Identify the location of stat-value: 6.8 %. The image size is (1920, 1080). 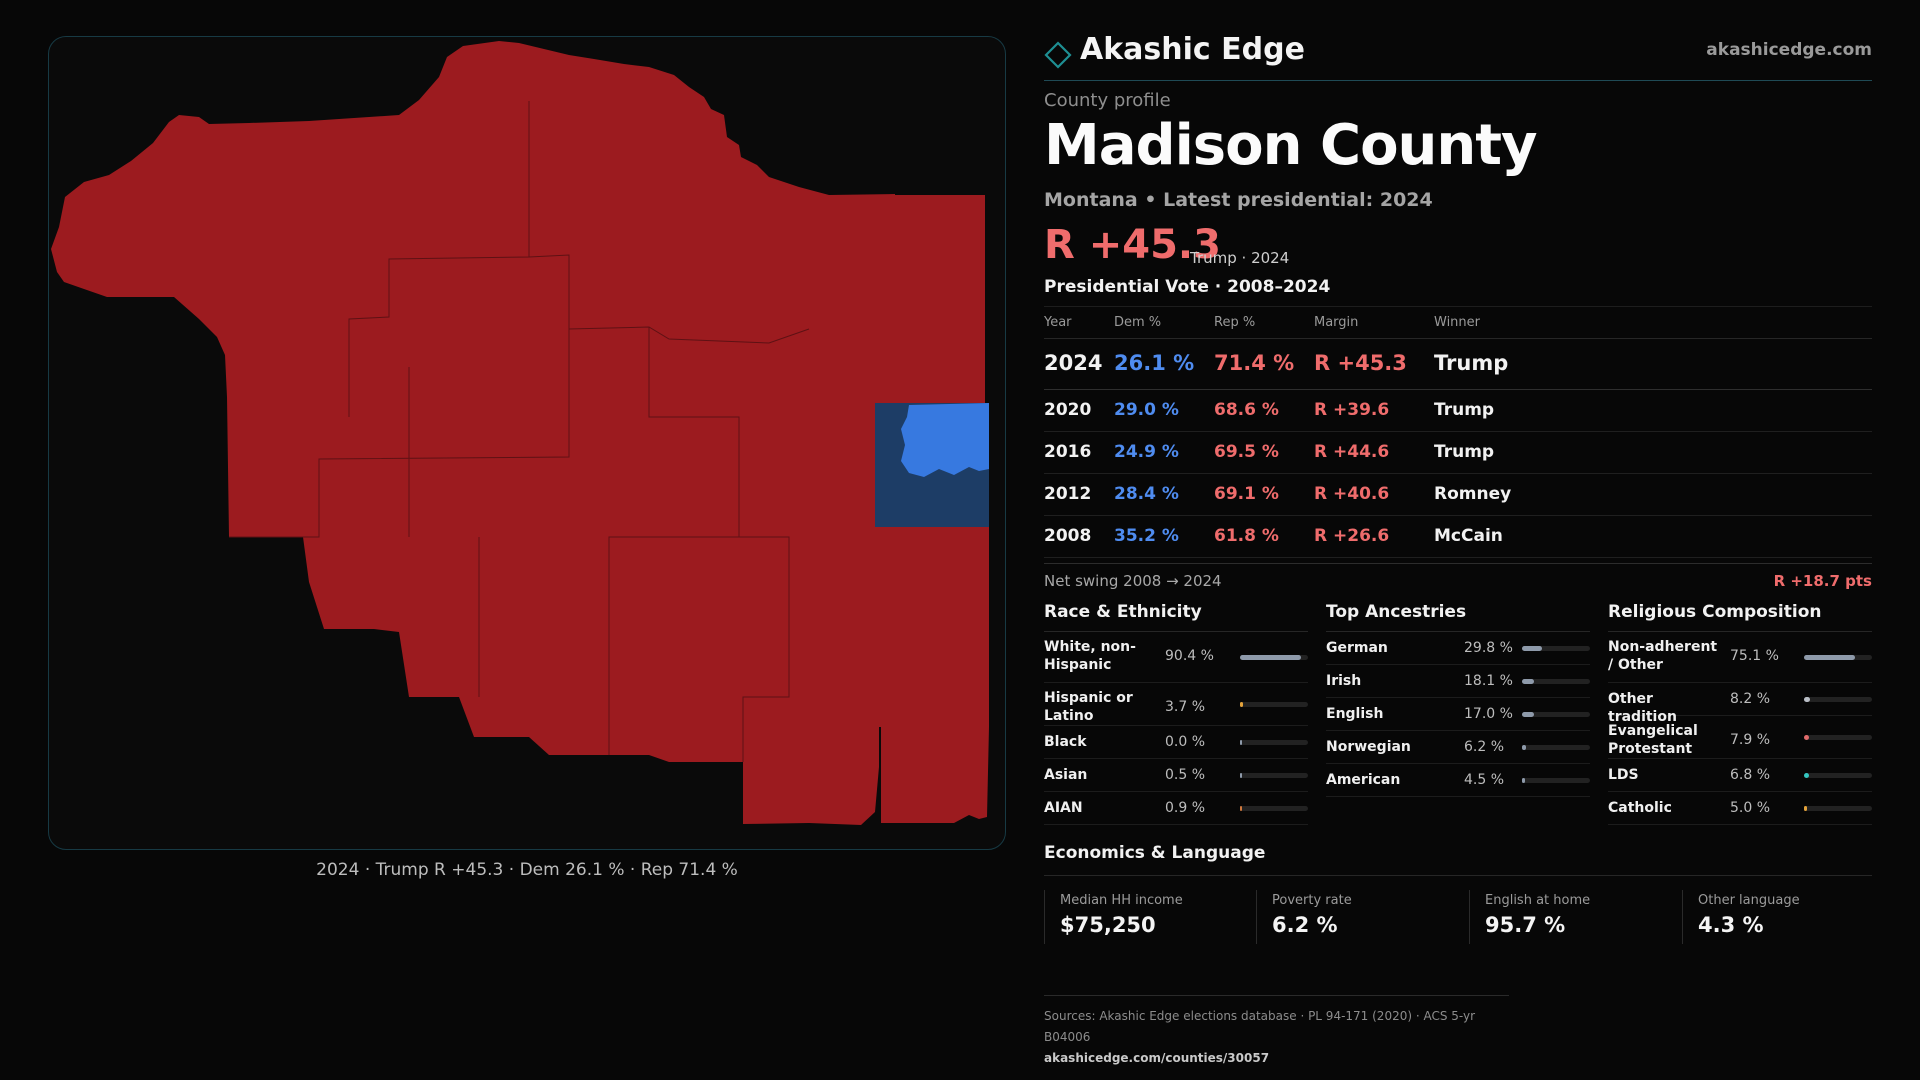
(1750, 775).